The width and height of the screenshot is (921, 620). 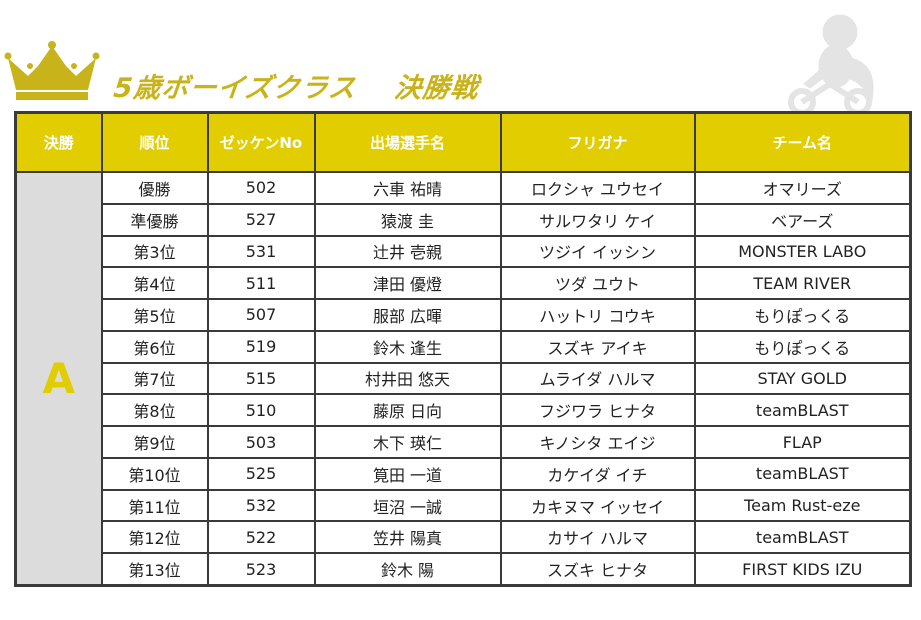 I want to click on cell-bib: 531, so click(x=261, y=251).